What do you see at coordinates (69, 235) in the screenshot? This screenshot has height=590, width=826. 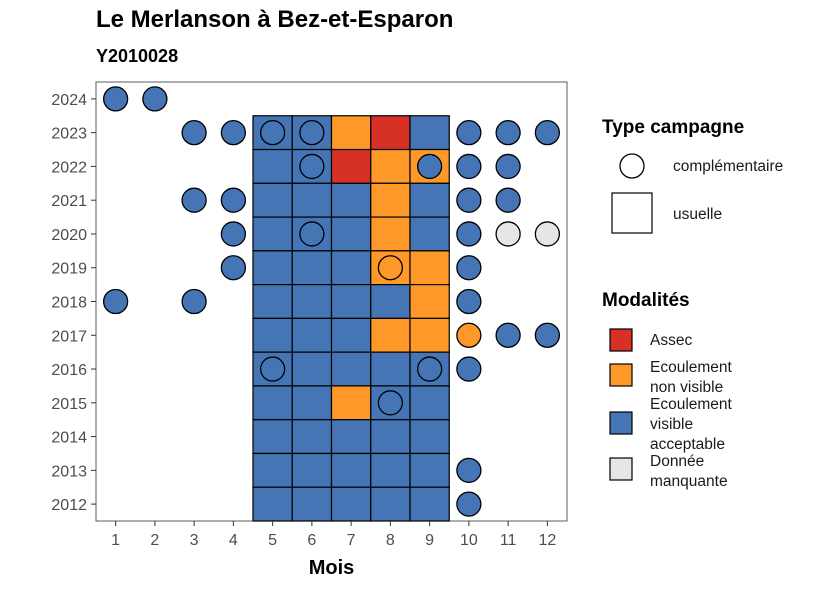 I see `y-tick-label: 2020` at bounding box center [69, 235].